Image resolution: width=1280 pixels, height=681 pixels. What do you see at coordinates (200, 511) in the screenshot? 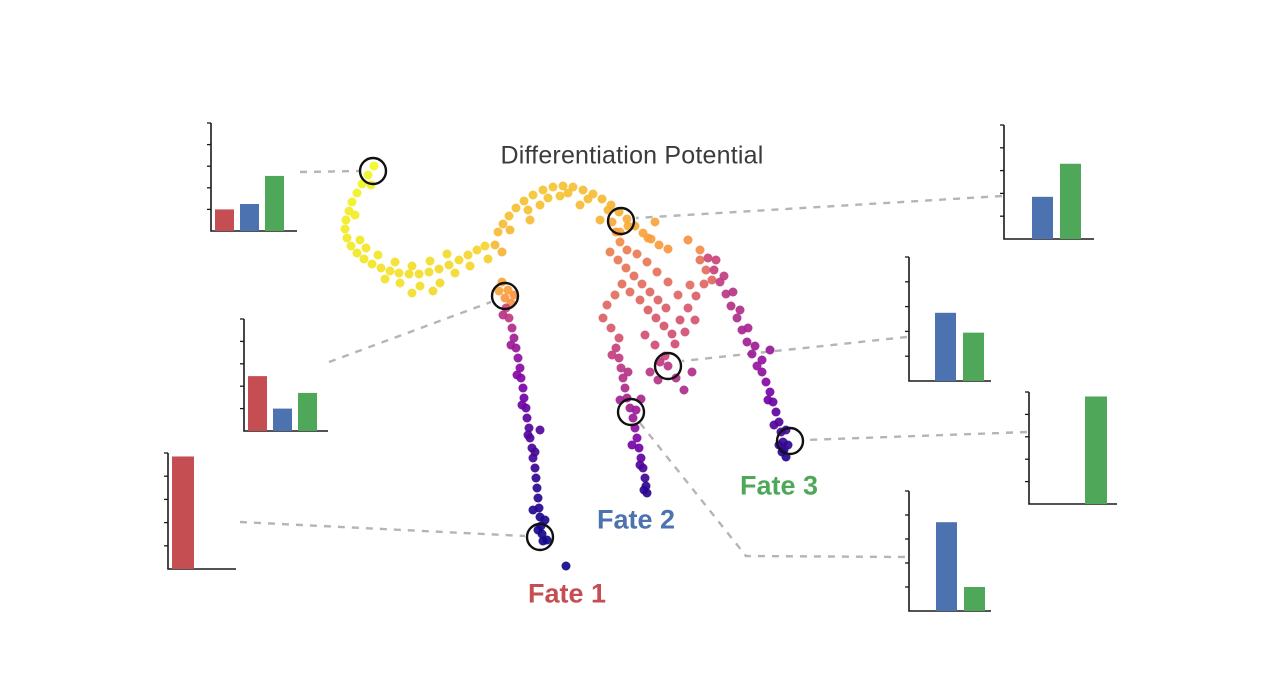
I see `inset-bottom-left` at bounding box center [200, 511].